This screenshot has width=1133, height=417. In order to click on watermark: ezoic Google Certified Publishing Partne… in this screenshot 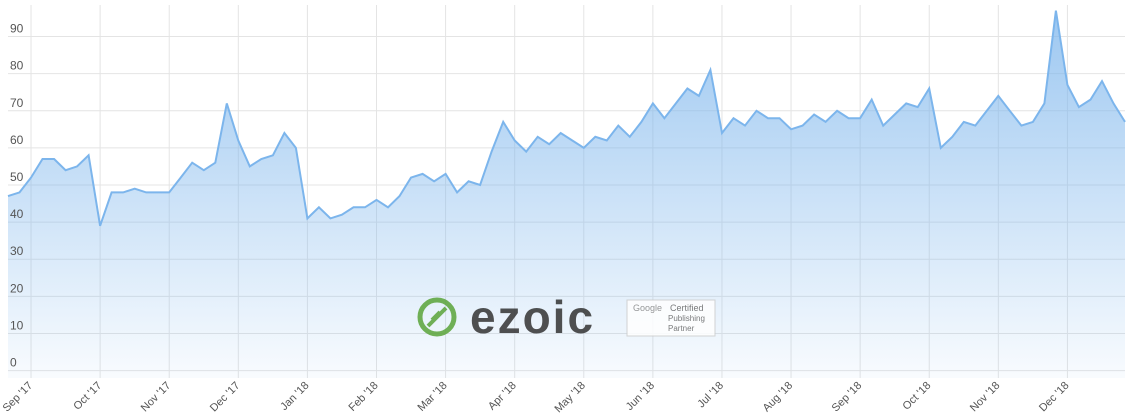, I will do `click(566, 317)`.